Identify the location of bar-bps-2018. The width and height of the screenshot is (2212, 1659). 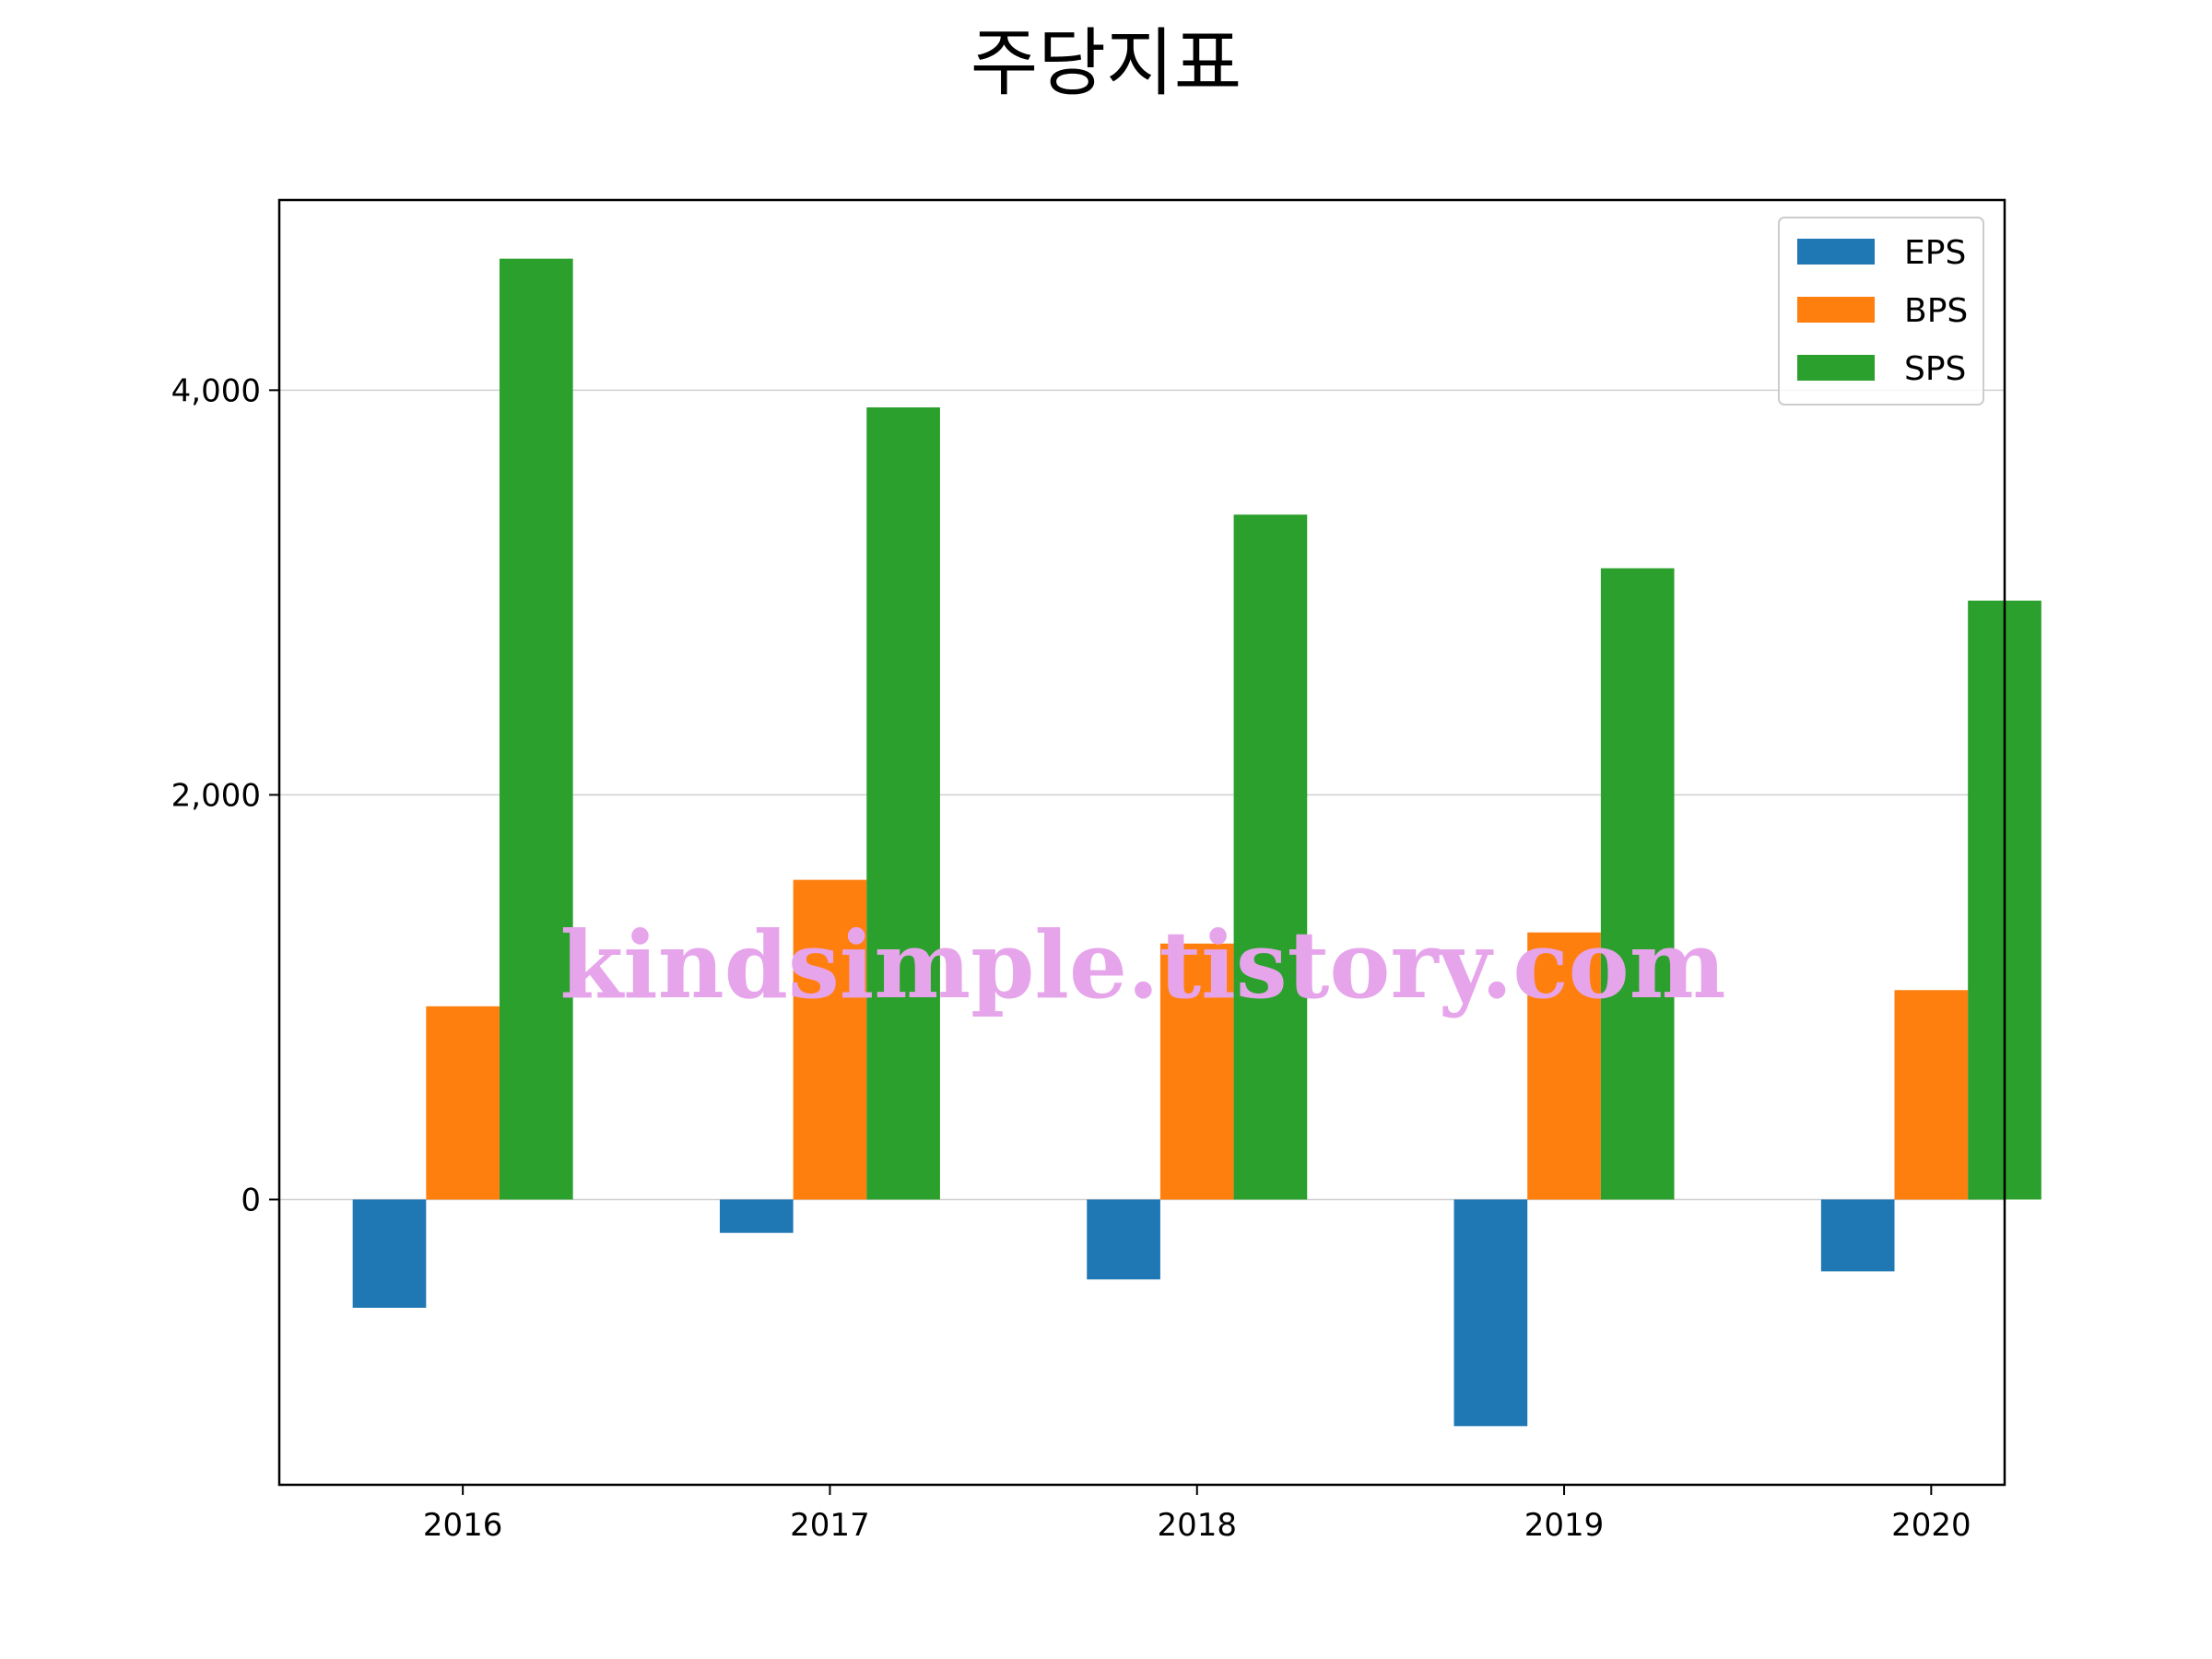
(1196, 1071).